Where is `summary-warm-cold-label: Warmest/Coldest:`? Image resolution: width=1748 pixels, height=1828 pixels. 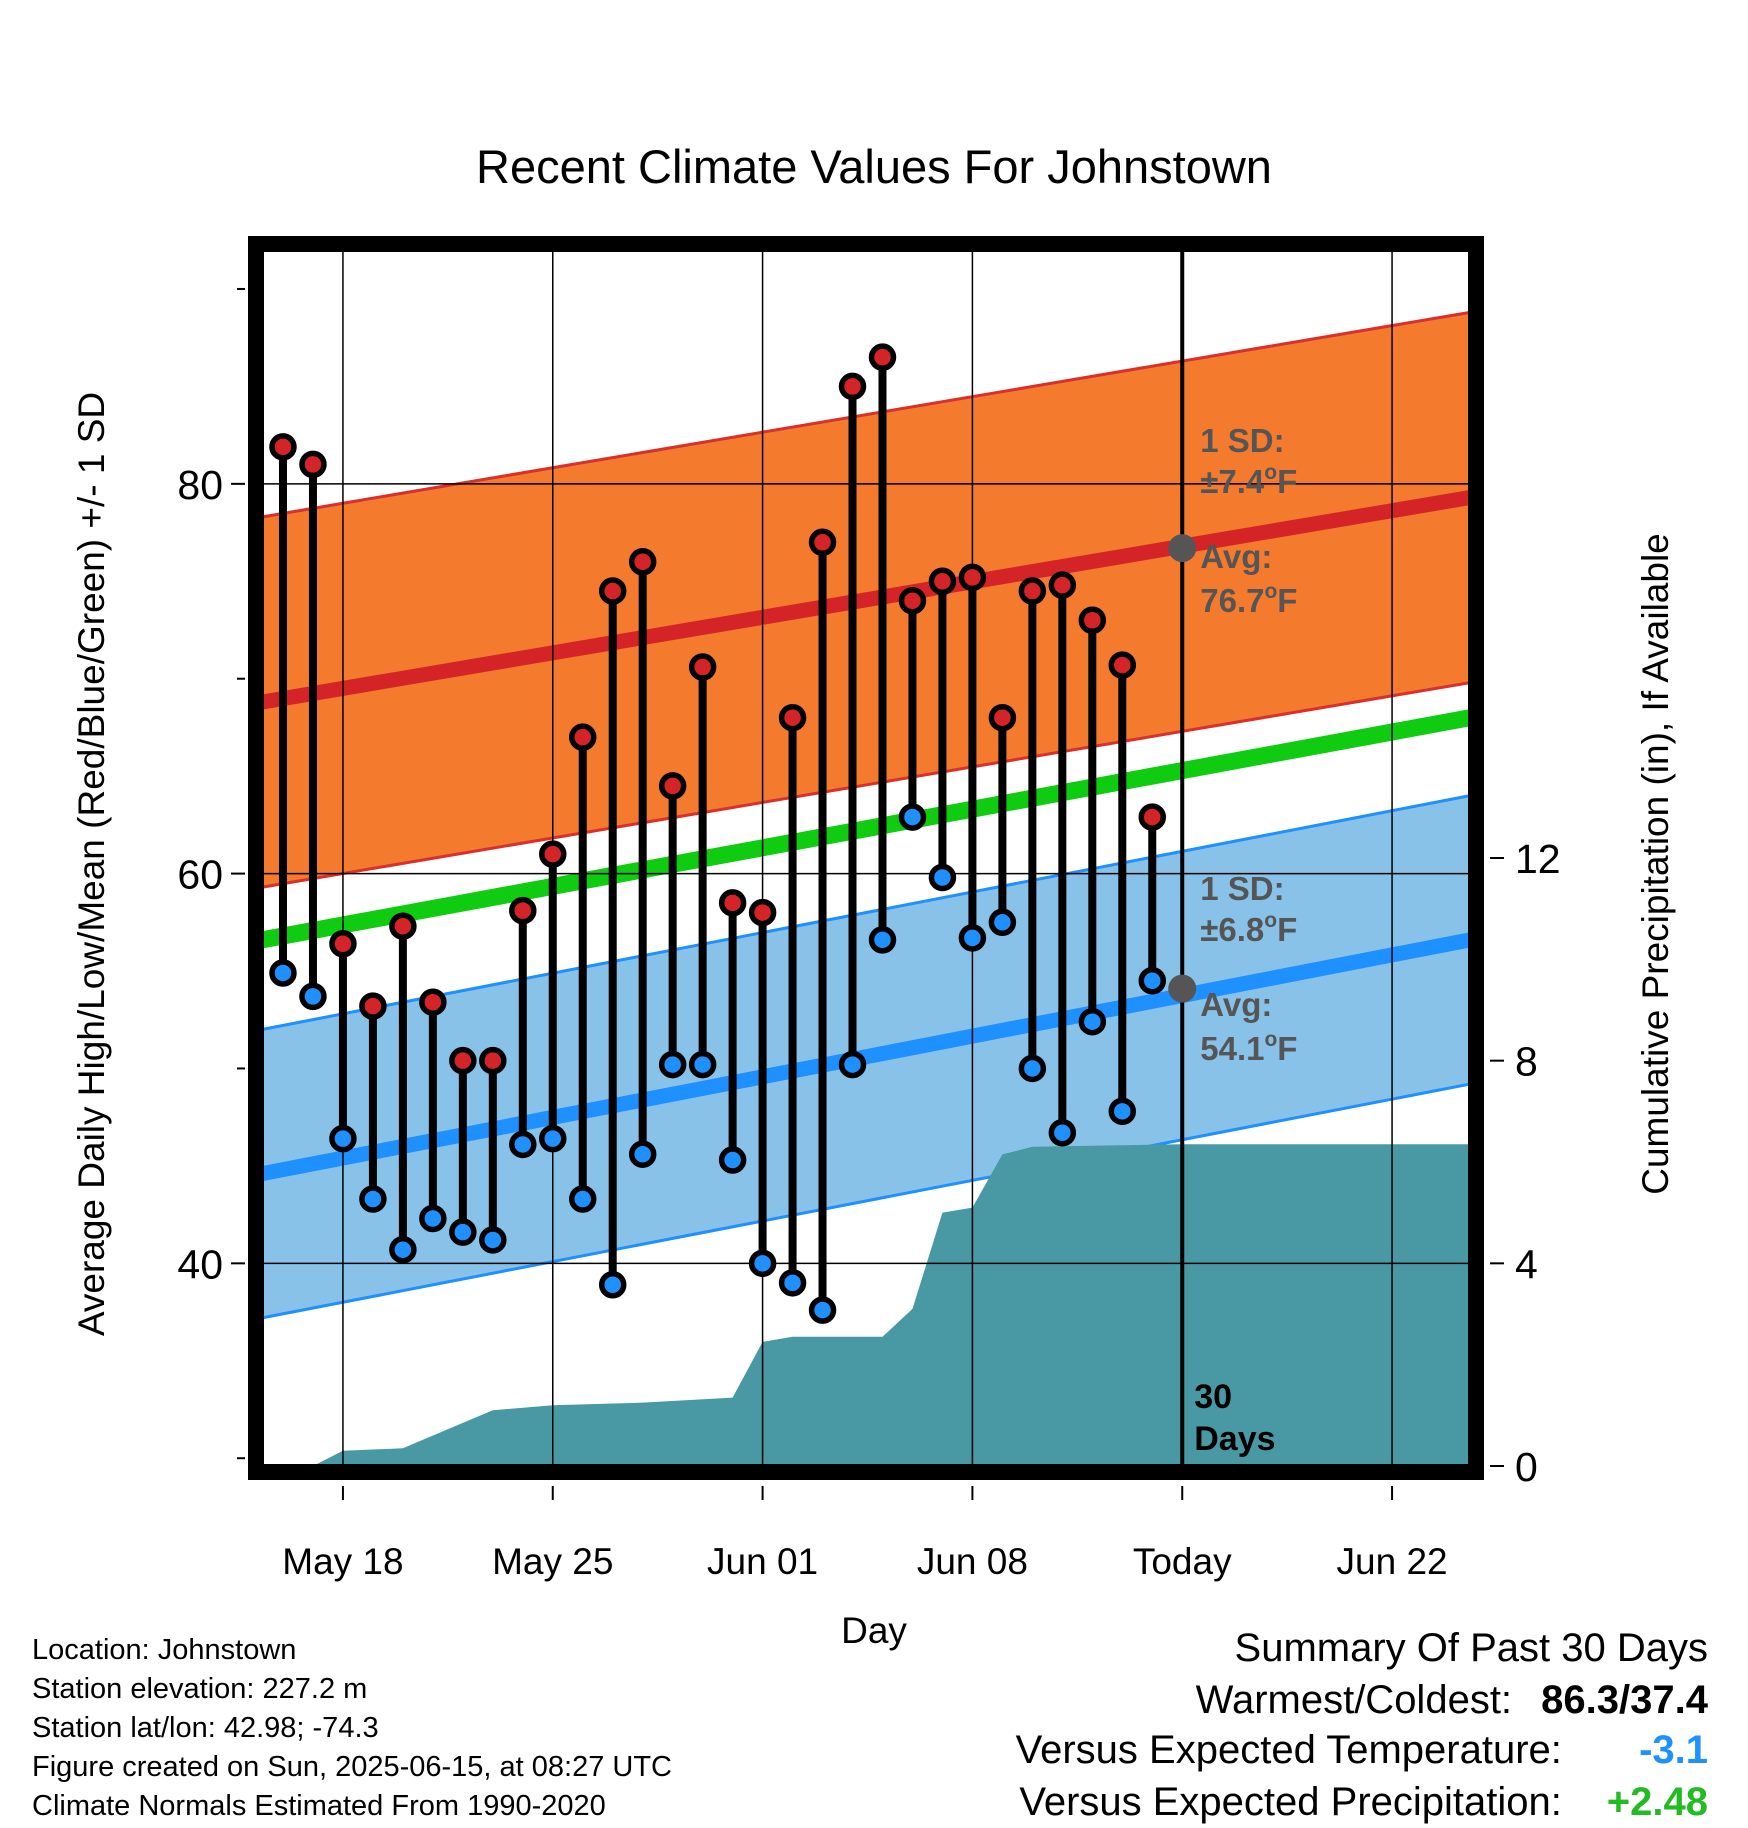
summary-warm-cold-label: Warmest/Coldest: is located at coordinates (1354, 1700).